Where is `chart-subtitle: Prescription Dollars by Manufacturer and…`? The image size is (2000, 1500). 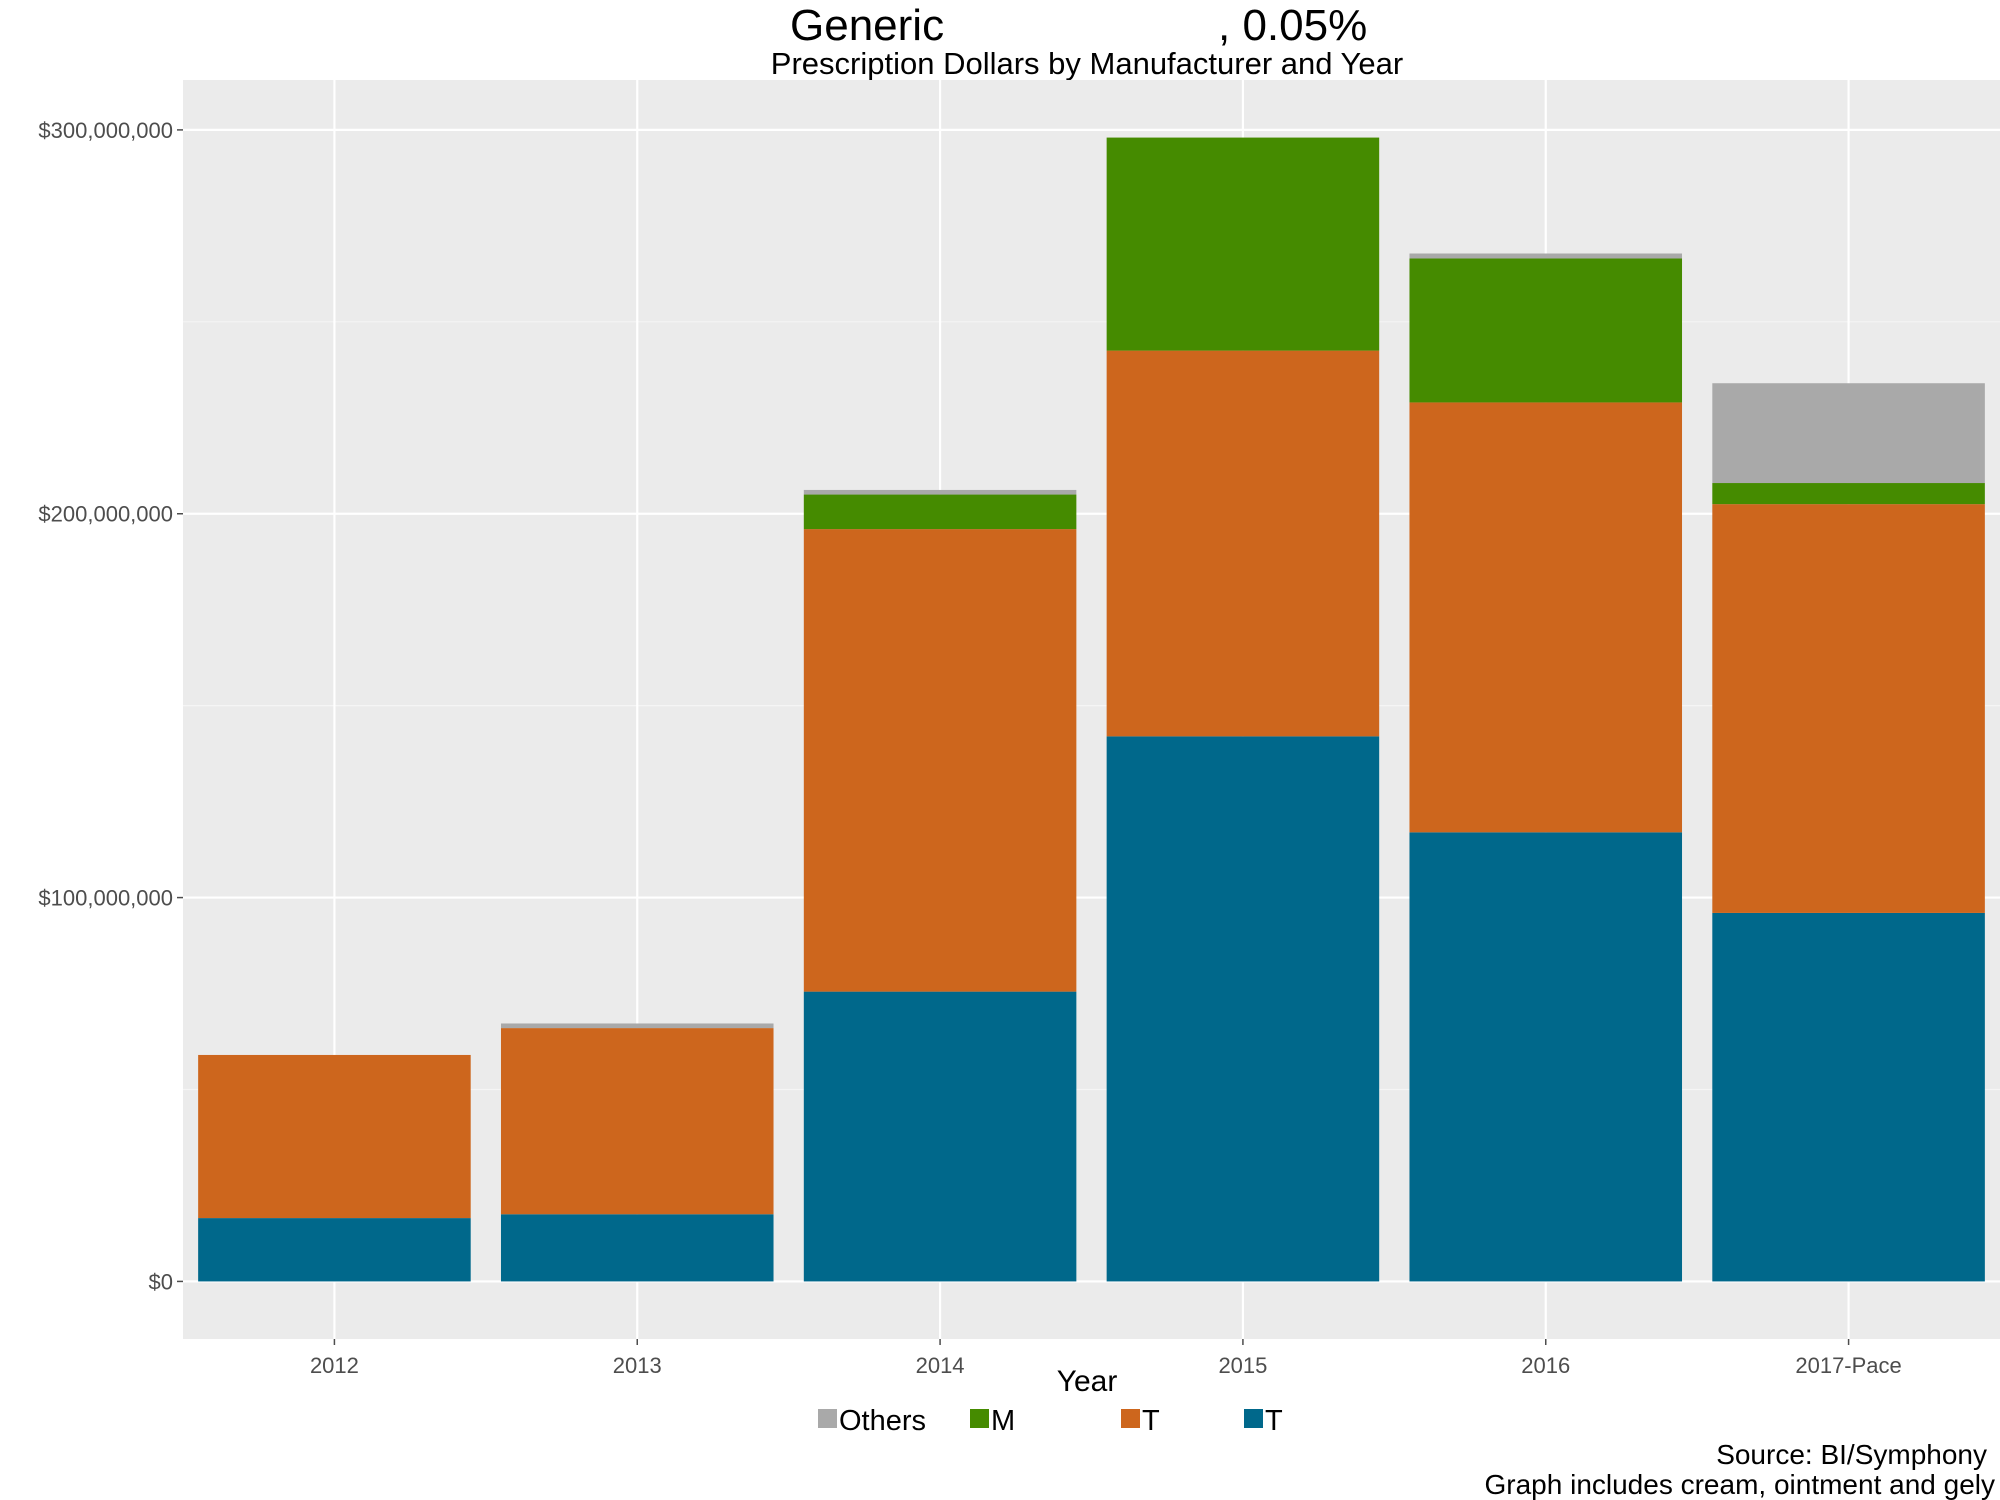
chart-subtitle: Prescription Dollars by Manufacturer and… is located at coordinates (1087, 63).